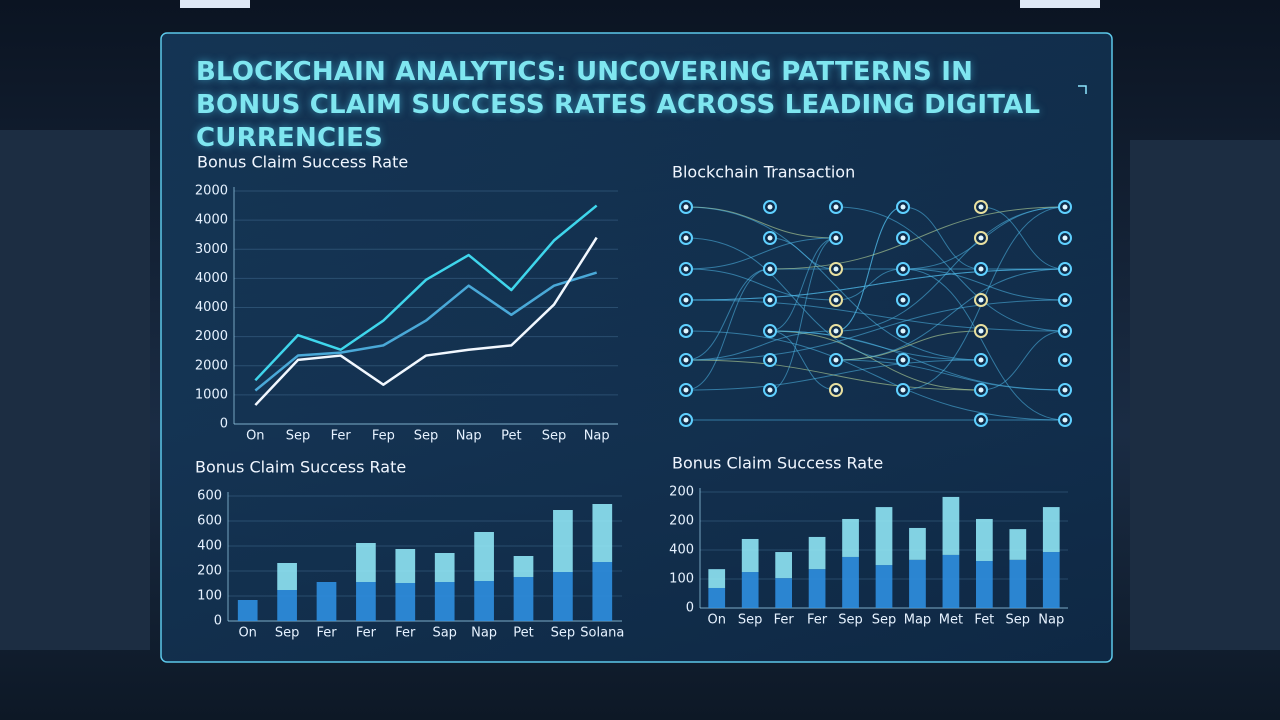 Image resolution: width=1280 pixels, height=720 pixels. What do you see at coordinates (211, 394) in the screenshot?
I see `y-tick-label: 1000` at bounding box center [211, 394].